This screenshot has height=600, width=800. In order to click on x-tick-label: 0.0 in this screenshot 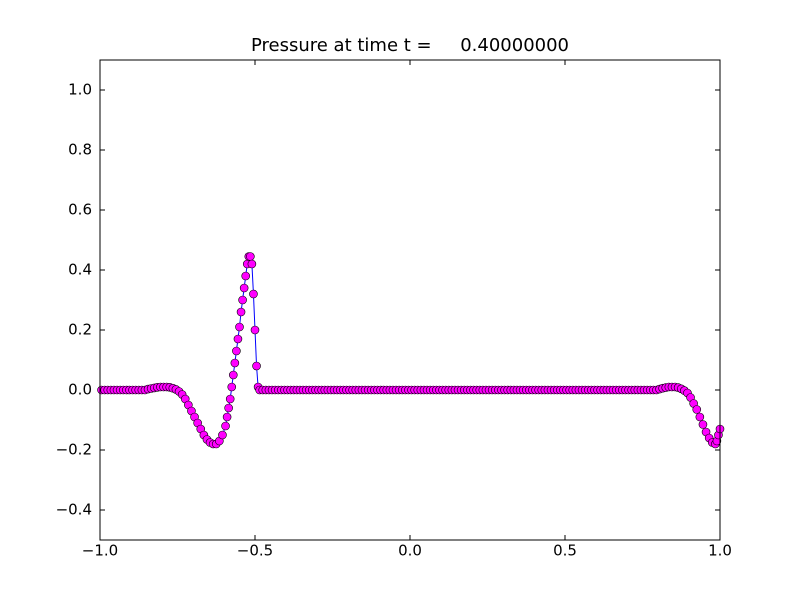, I will do `click(410, 551)`.